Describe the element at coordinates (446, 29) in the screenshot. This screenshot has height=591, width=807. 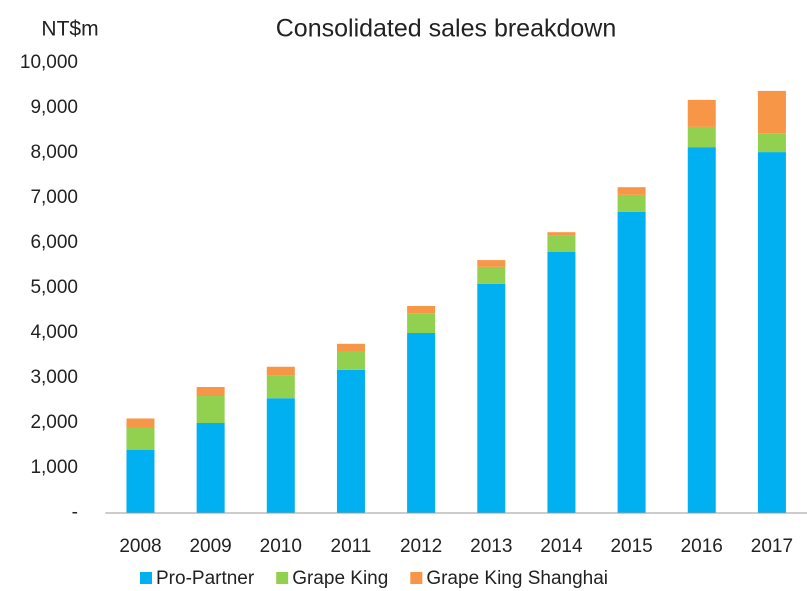
I see `chart-title: Consolidated sales breakdown` at that location.